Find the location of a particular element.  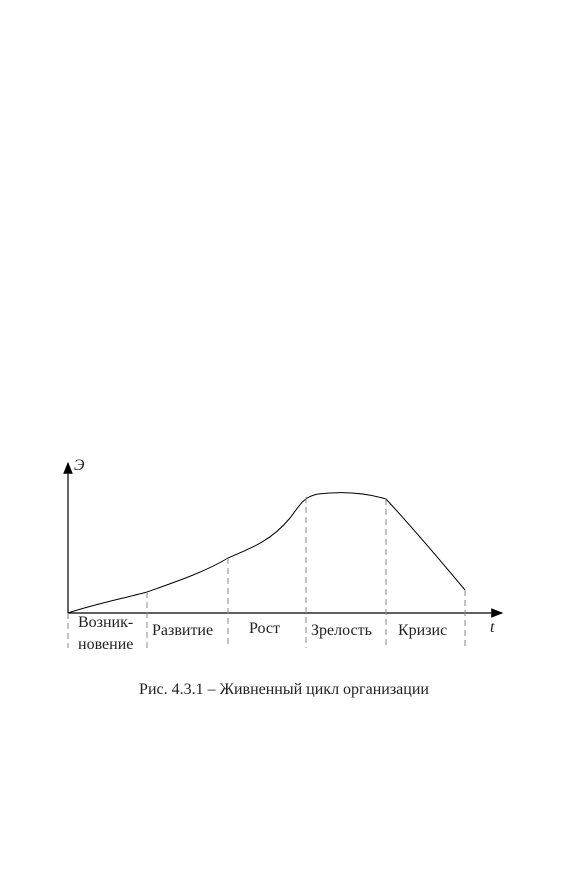

stage-label: Кризис is located at coordinates (422, 630).